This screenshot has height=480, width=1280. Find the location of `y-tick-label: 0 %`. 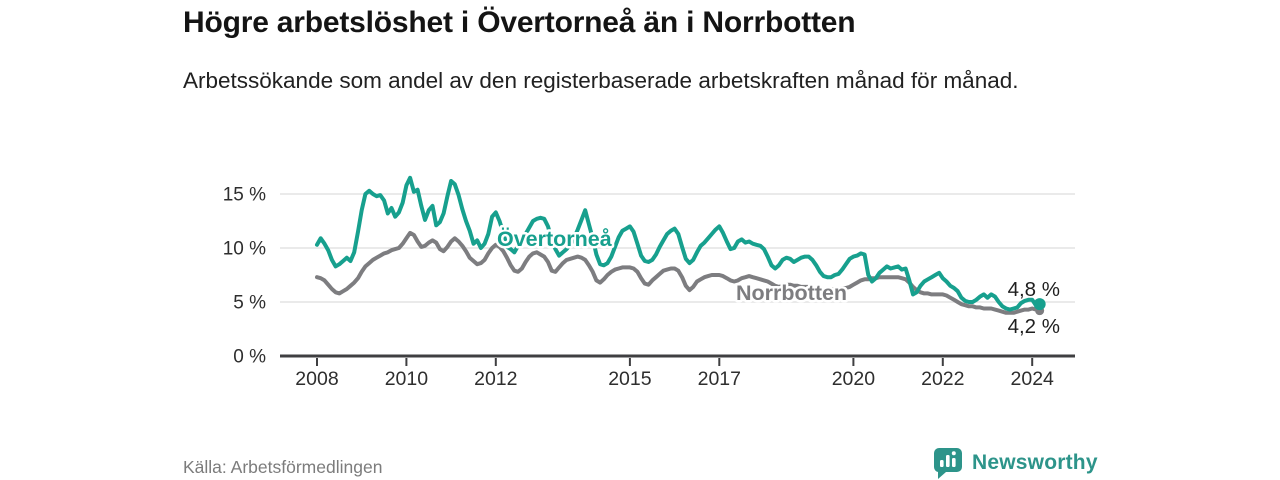

y-tick-label: 0 % is located at coordinates (249, 357).